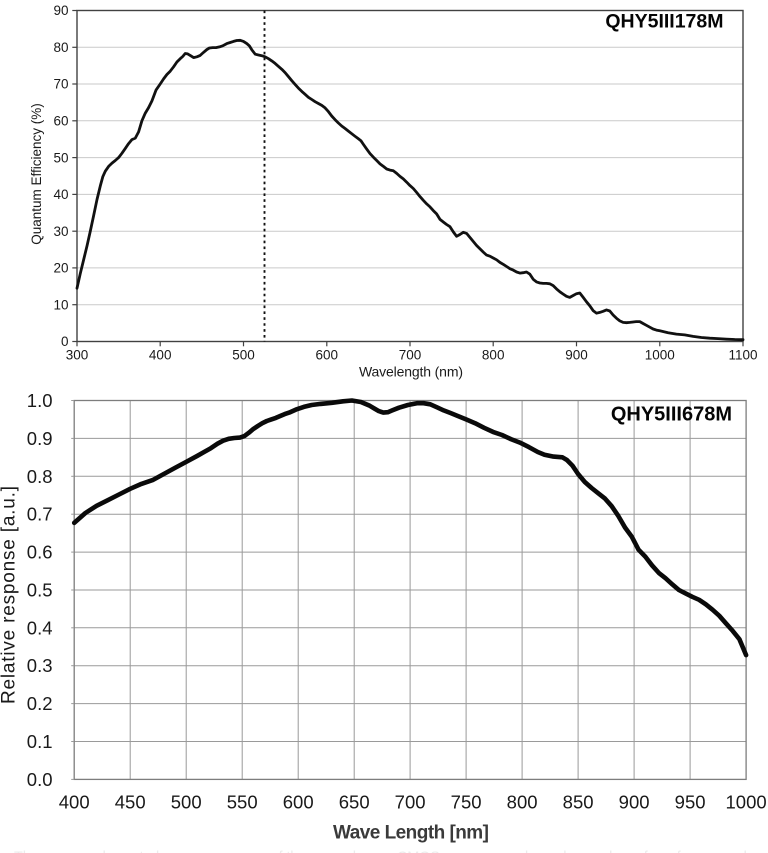 The height and width of the screenshot is (853, 768). What do you see at coordinates (354, 802) in the screenshot?
I see `svg-text: 650` at bounding box center [354, 802].